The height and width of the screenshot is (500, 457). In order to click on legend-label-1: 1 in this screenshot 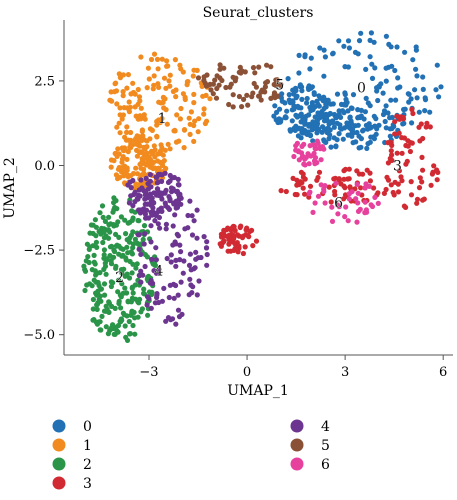, I will do `click(87, 446)`.